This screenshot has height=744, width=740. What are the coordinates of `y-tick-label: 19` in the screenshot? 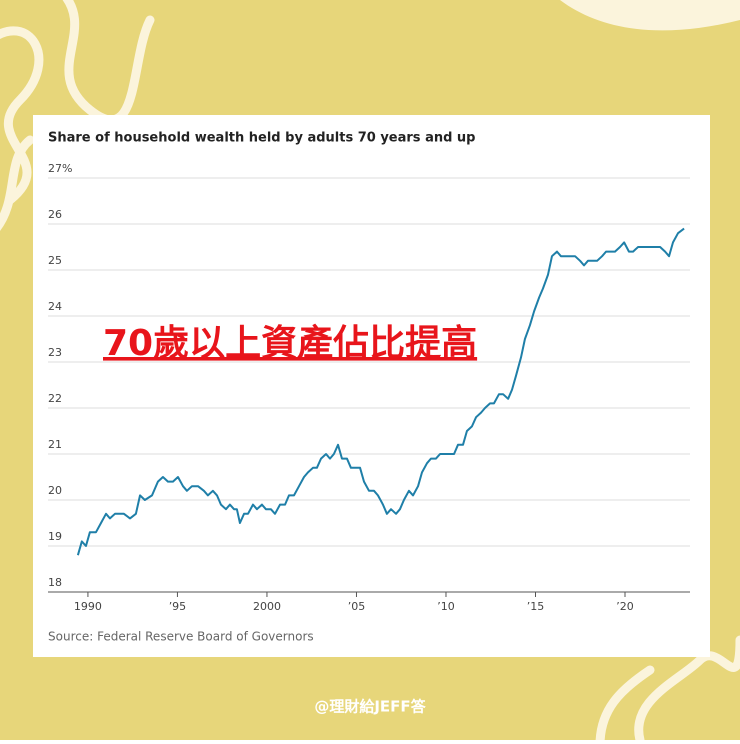 It's located at (55, 536).